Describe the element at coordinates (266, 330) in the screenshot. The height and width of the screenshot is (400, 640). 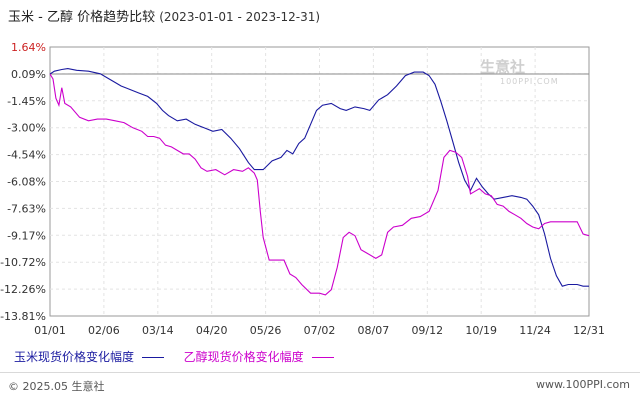
I see `x-tick-label: 05/26` at that location.